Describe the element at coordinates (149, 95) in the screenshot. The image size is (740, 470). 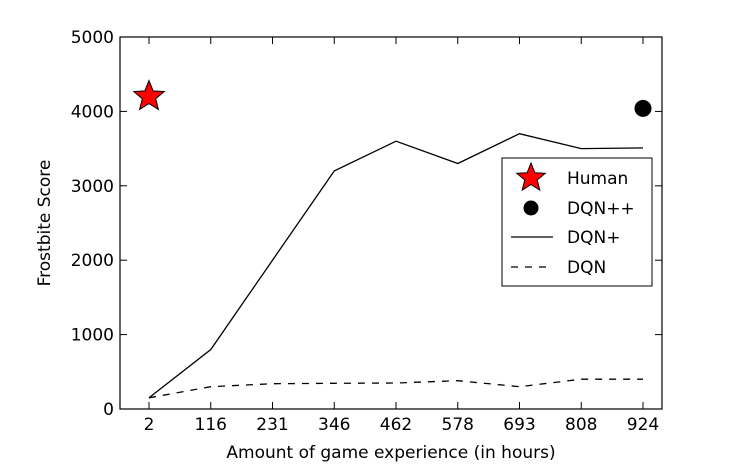
I see `human-star-marker` at that location.